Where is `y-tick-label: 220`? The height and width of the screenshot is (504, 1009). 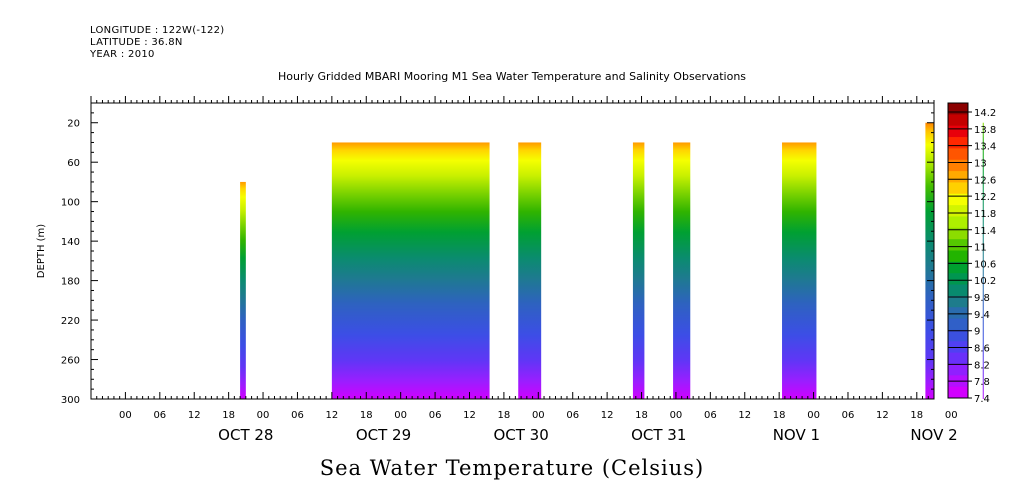
y-tick-label: 220 is located at coordinates (70, 321).